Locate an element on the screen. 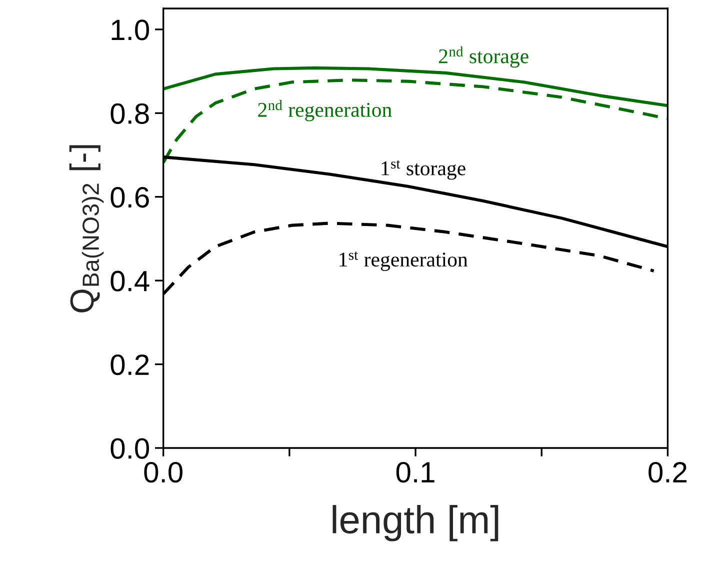 The image size is (701, 566). x-tick-label: 0.0 is located at coordinates (163, 472).